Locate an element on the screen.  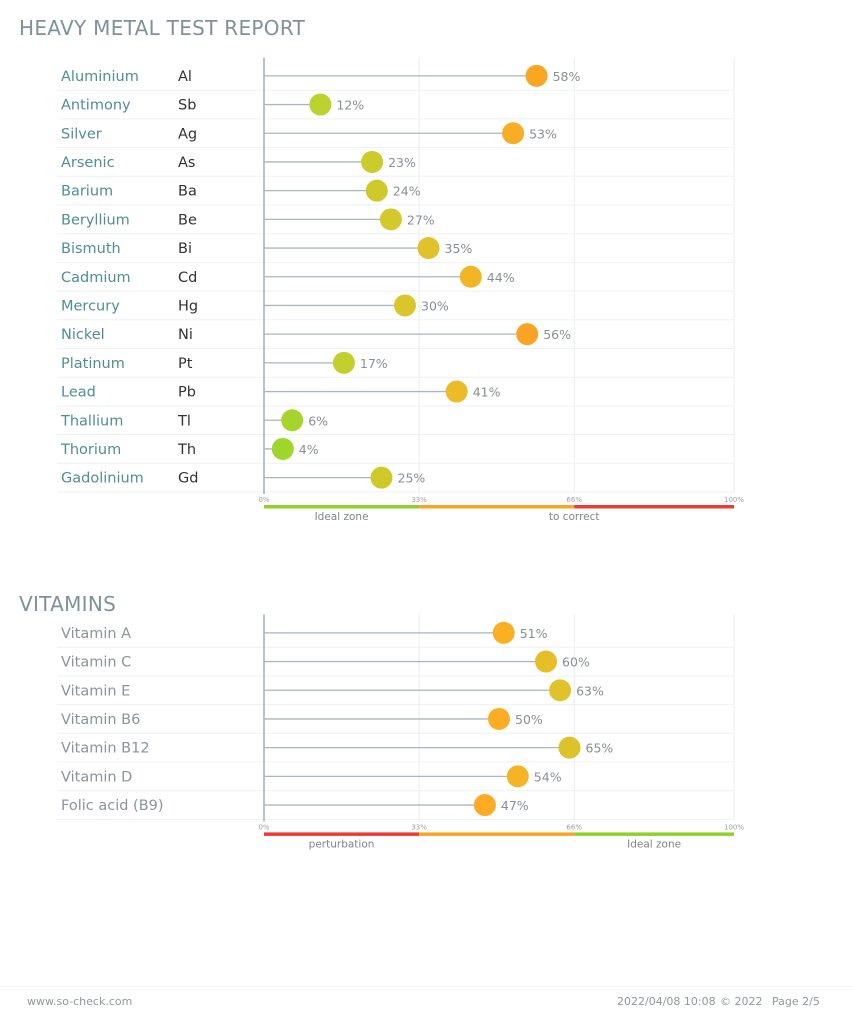
value-label: 4% is located at coordinates (309, 449).